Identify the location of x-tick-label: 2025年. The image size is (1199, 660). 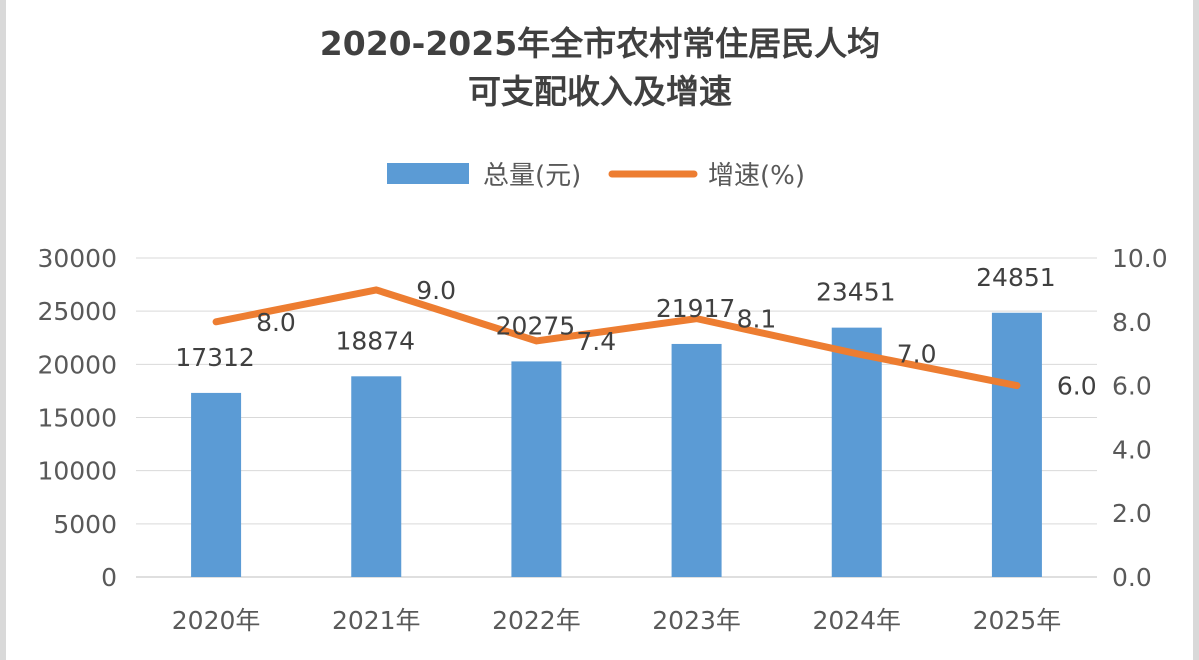
(1017, 620).